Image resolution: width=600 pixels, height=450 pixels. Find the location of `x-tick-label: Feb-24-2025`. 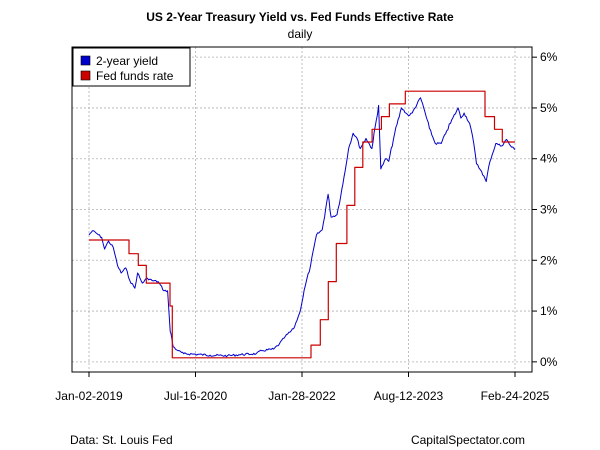

x-tick-label: Feb-24-2025 is located at coordinates (515, 396).